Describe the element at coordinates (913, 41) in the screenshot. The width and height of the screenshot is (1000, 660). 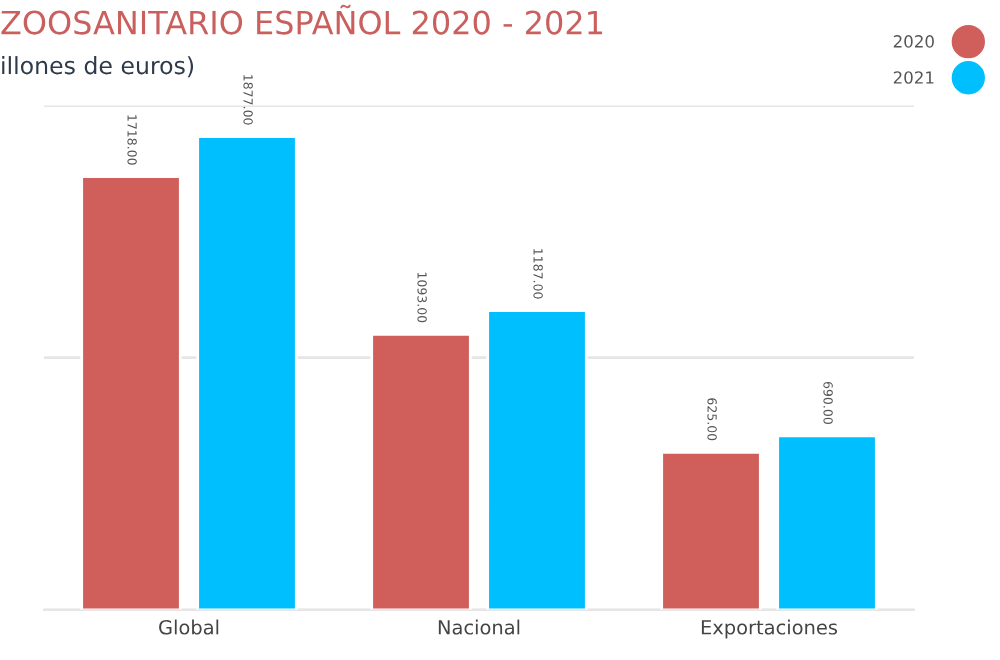
I see `legend-label: 2020` at that location.